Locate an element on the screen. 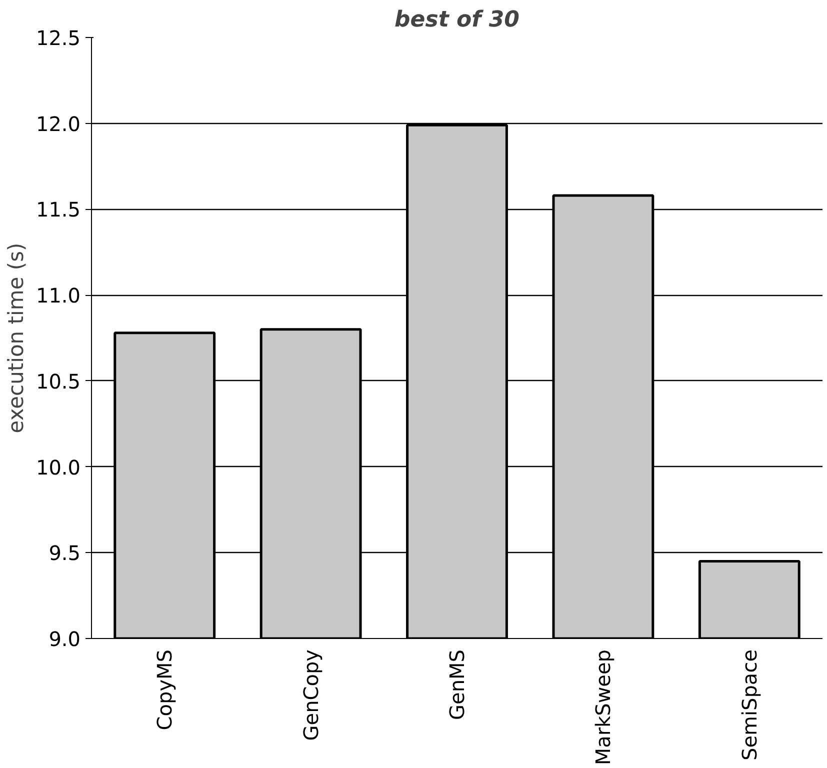 The width and height of the screenshot is (827, 768). y-tick-label: 11.5 is located at coordinates (58, 210).